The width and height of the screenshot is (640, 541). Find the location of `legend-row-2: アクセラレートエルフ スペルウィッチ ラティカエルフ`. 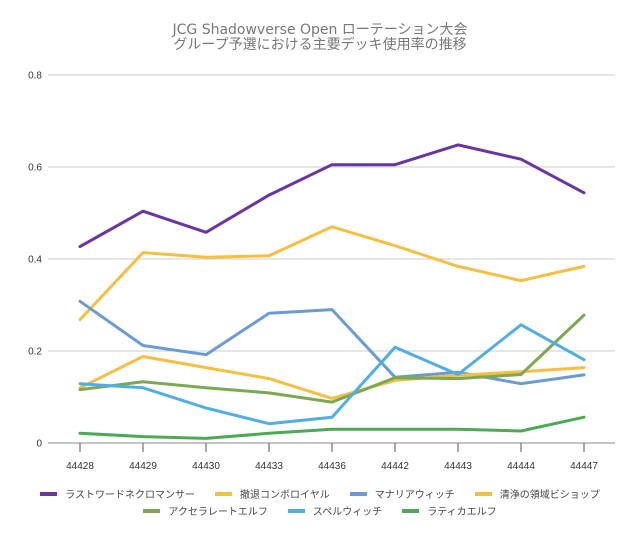

legend-row-2: アクセラレートエルフ スペルウィッチ ラティカエルフ is located at coordinates (320, 510).